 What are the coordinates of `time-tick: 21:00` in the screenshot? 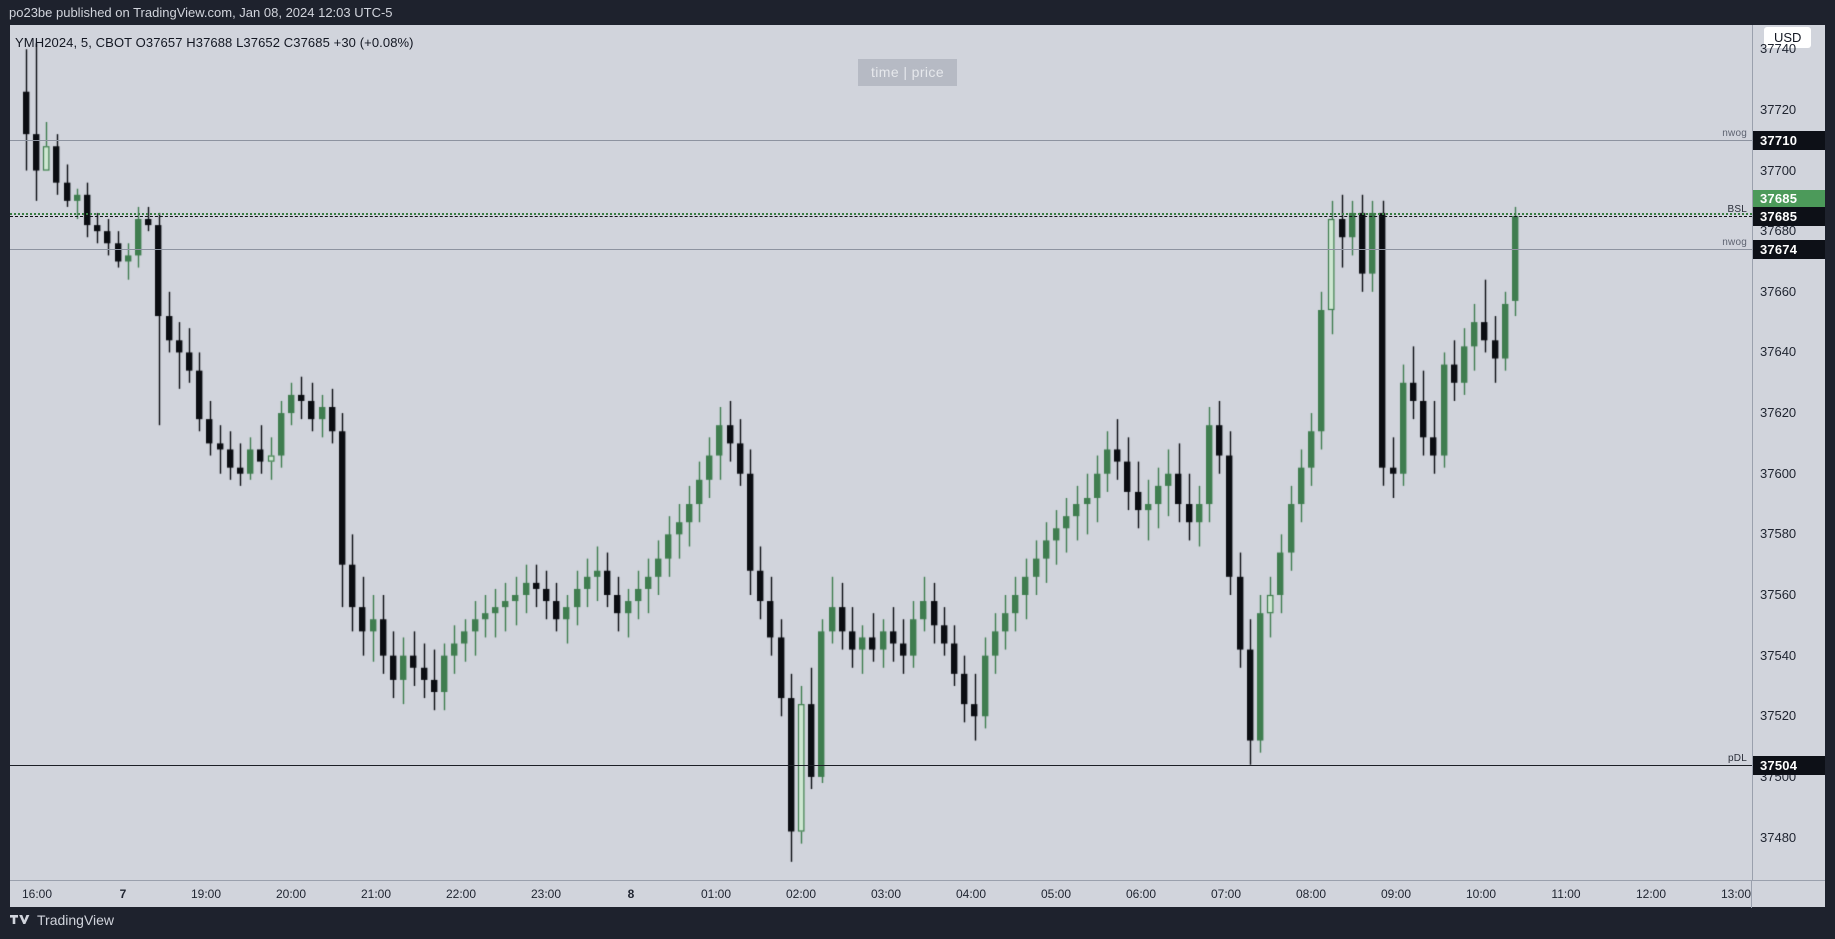 It's located at (376, 894).